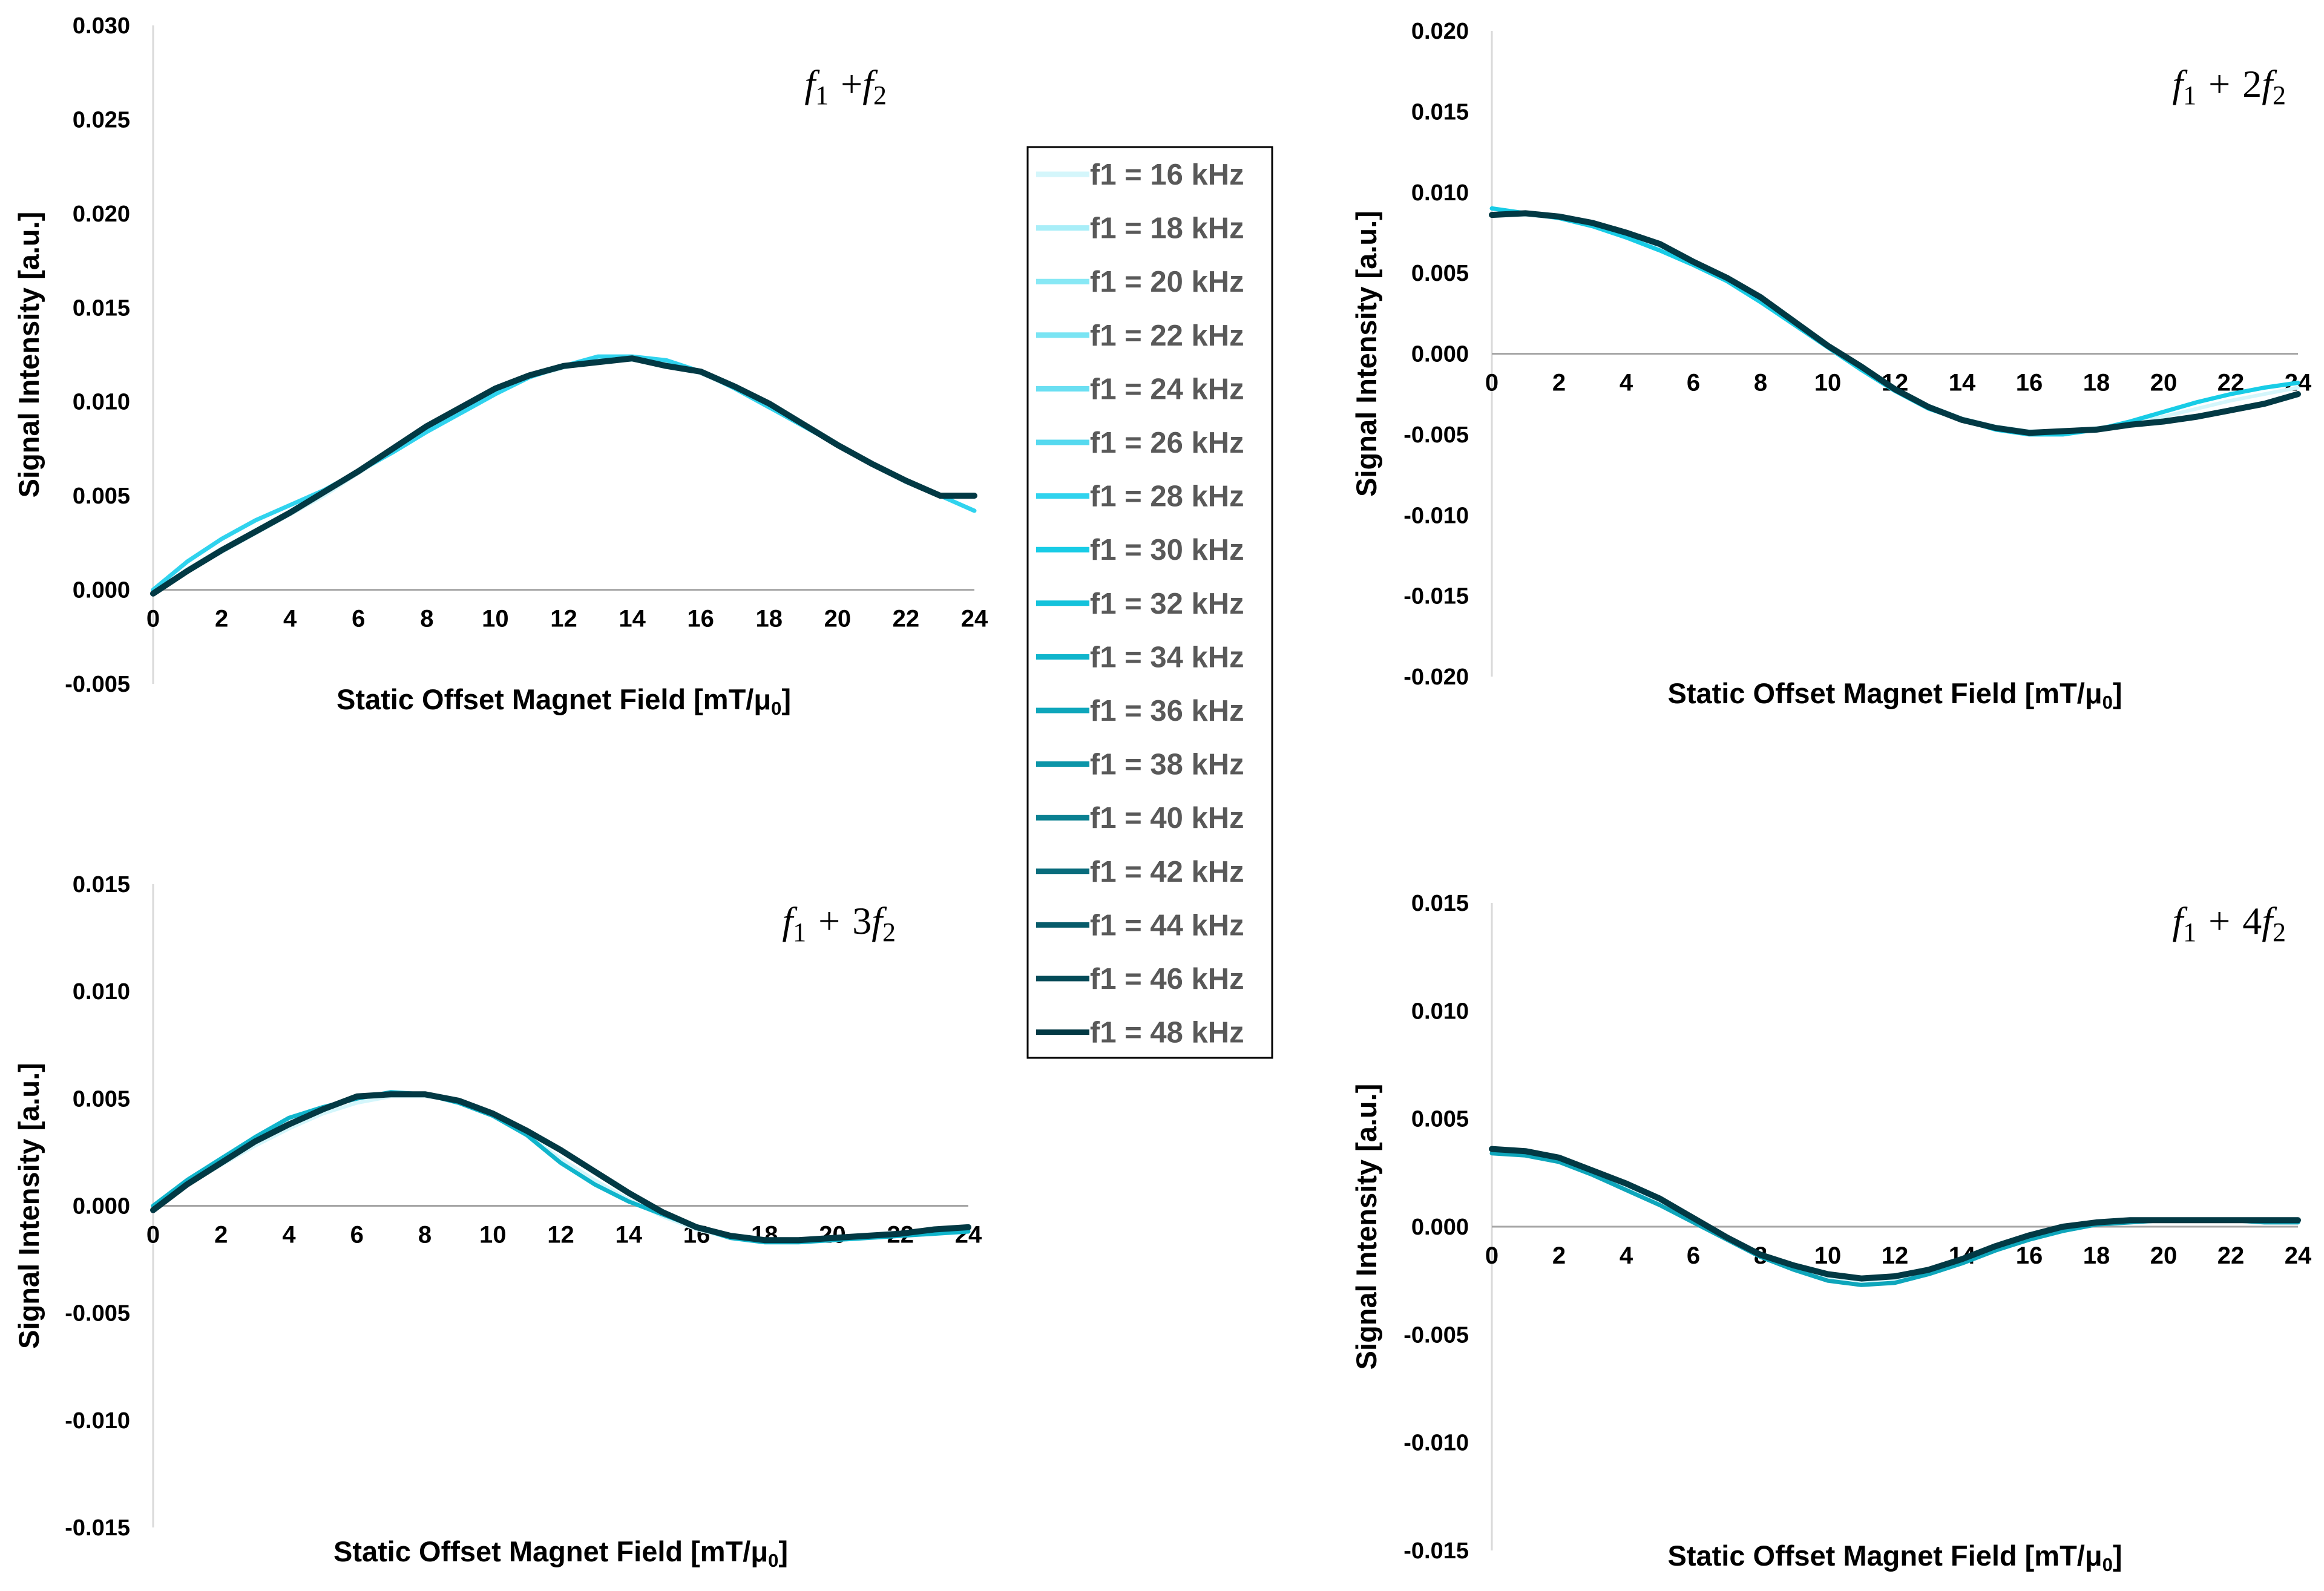  What do you see at coordinates (1167, 979) in the screenshot?
I see `legend-label: f1 = 46 kHz` at bounding box center [1167, 979].